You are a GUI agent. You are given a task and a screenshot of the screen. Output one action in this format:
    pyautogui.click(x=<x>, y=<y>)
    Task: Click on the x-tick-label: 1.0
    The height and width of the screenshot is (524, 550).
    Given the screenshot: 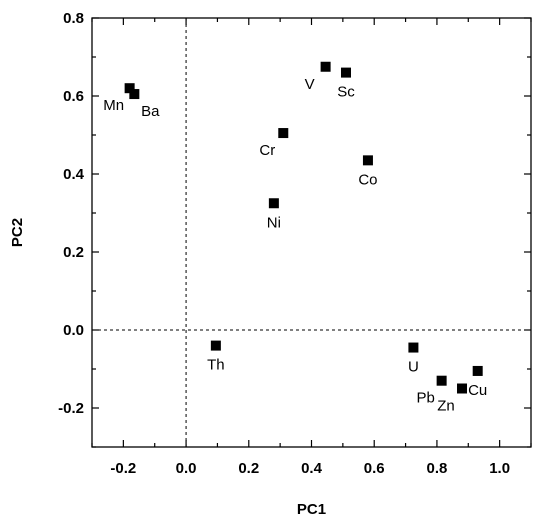 What is the action you would take?
    pyautogui.click(x=499, y=468)
    